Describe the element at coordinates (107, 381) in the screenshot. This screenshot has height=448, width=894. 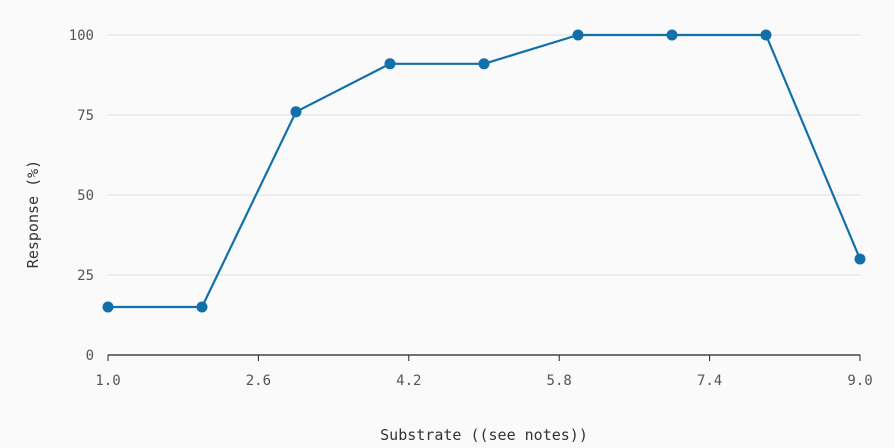
I see `x-tick-label-0: 1.0` at that location.